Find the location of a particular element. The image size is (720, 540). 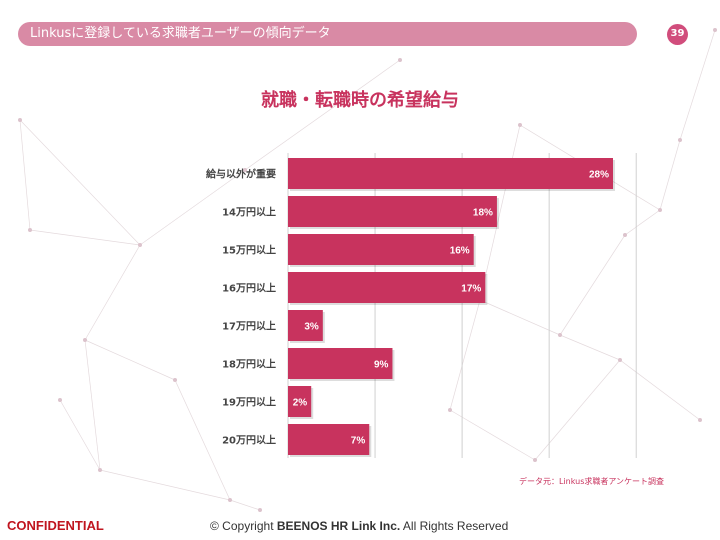

value-label: 9% is located at coordinates (381, 365).